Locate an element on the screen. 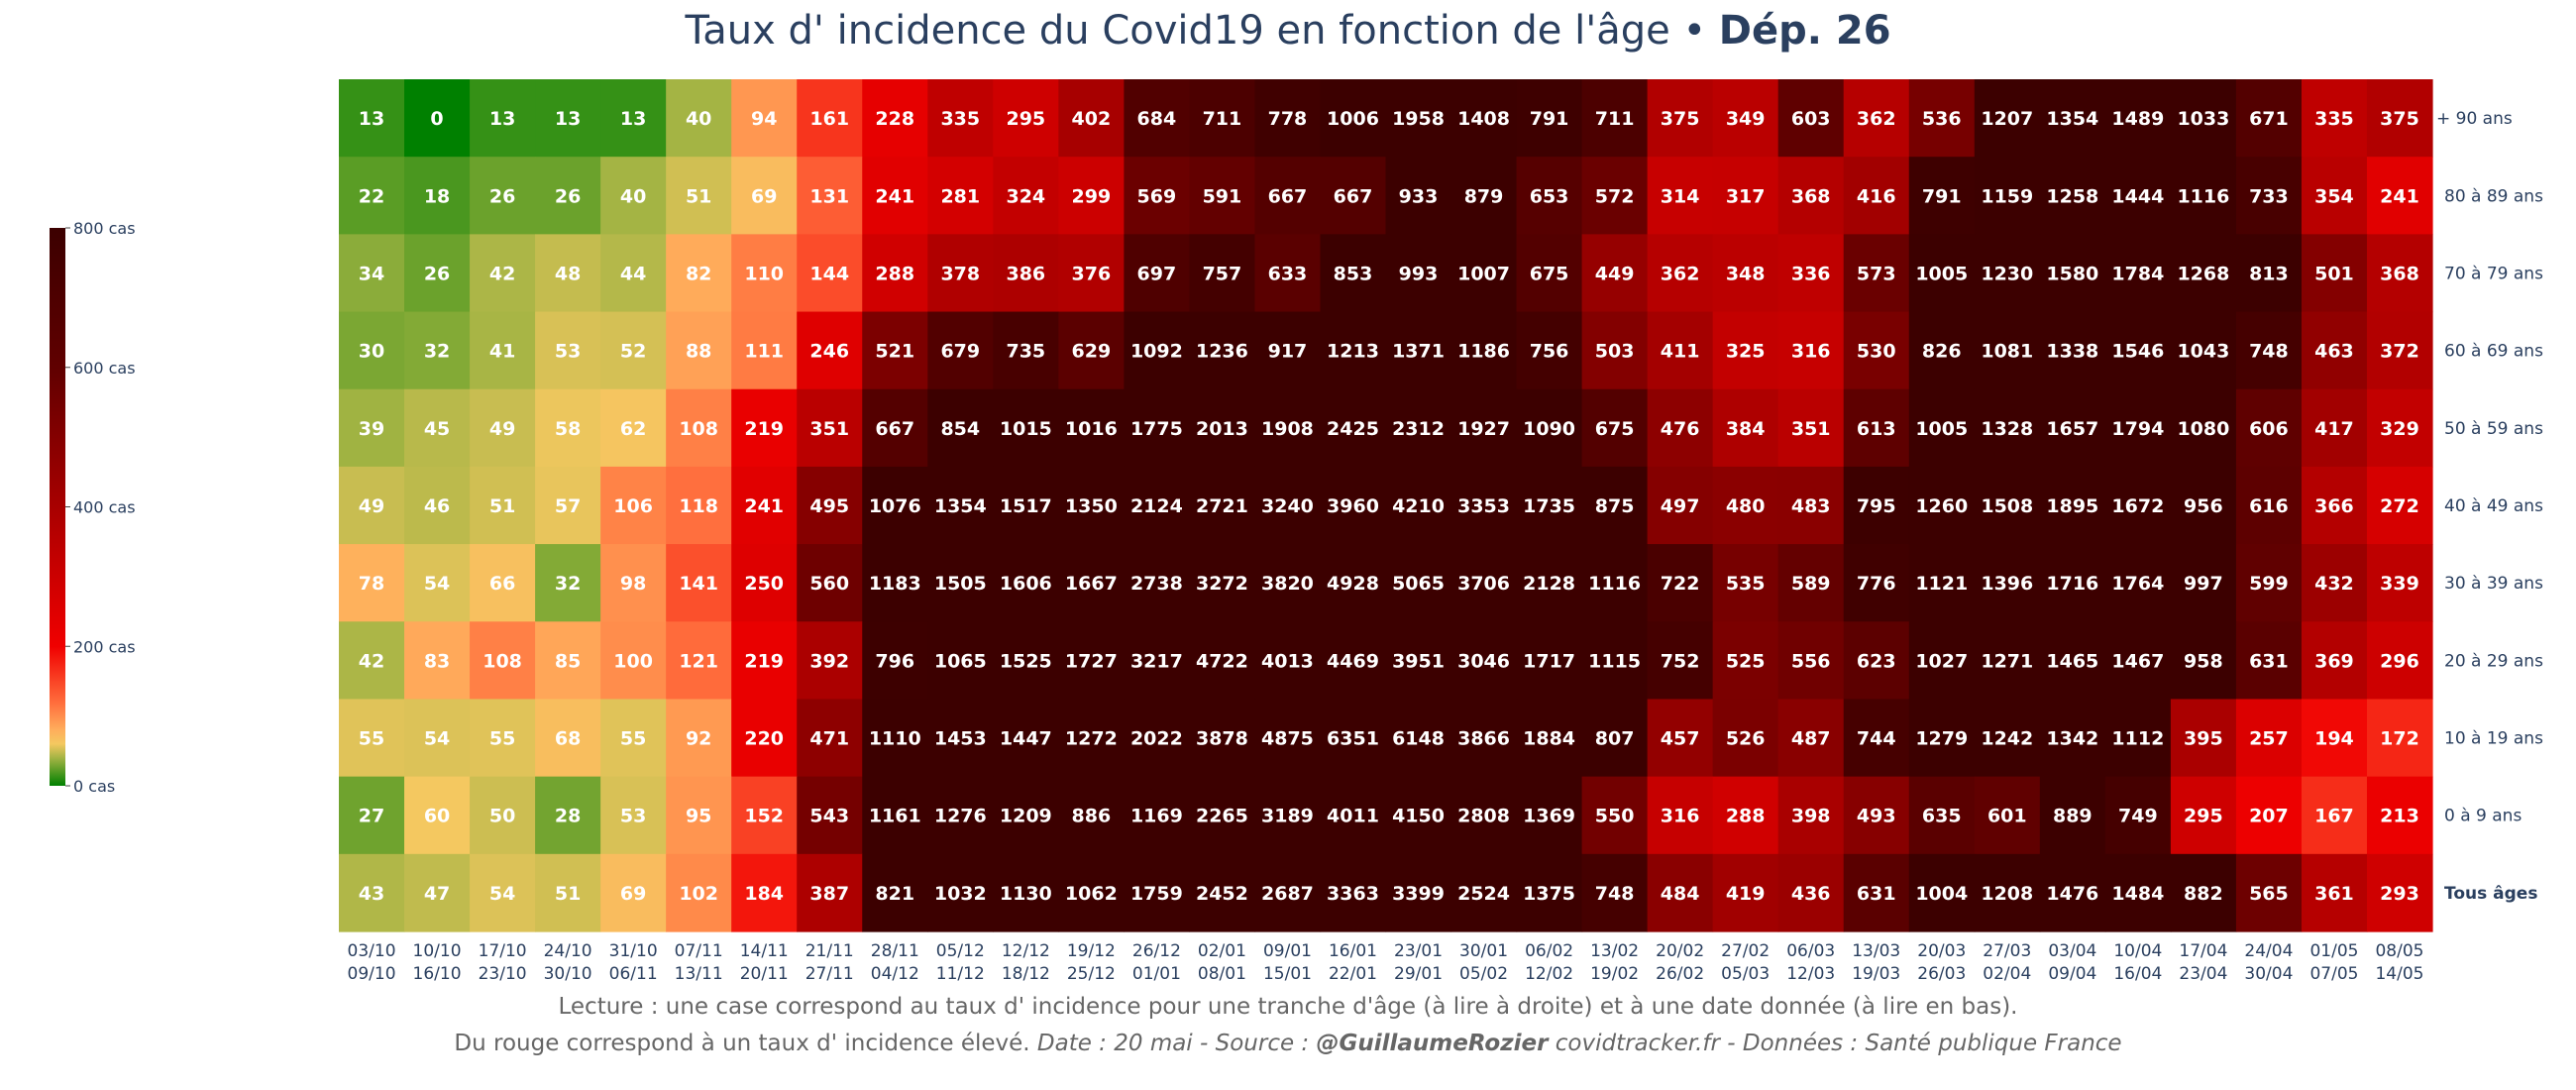 Image resolution: width=2576 pixels, height=1090 pixels. cell-value-label: 667 is located at coordinates (1353, 196).